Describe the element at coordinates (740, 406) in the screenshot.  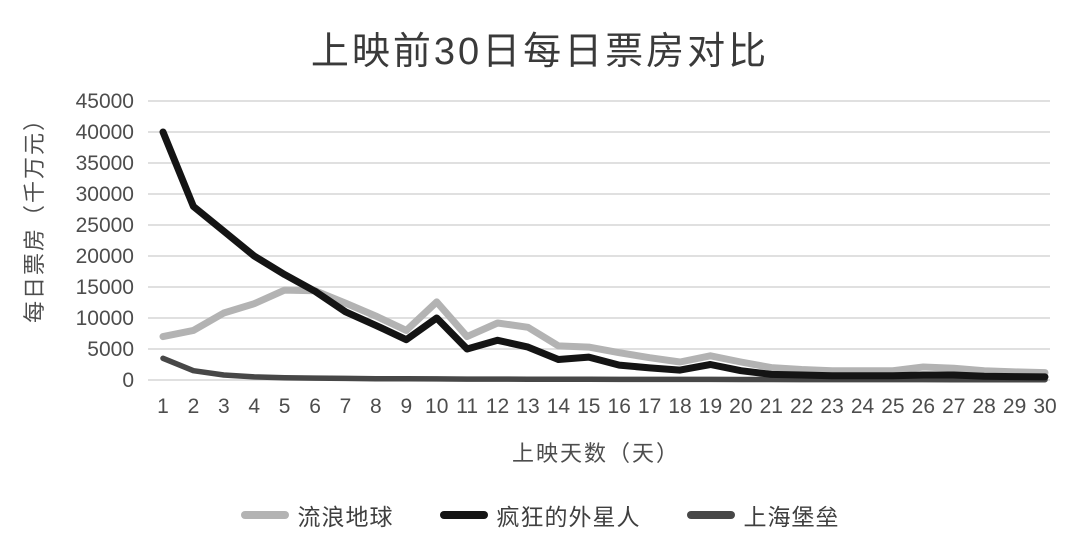
I see `x-tick-label: 20` at that location.